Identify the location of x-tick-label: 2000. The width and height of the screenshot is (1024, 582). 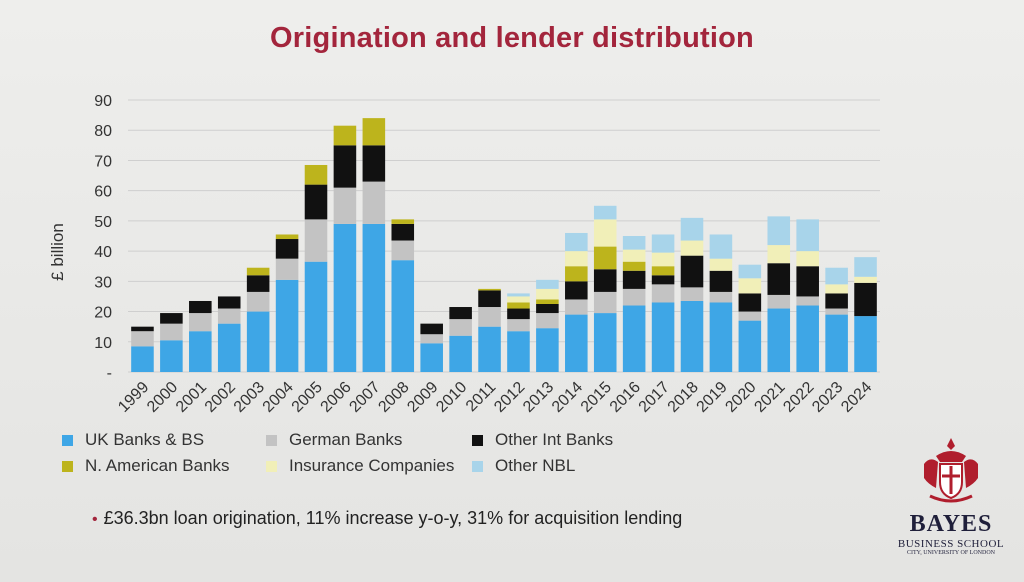
(162, 397).